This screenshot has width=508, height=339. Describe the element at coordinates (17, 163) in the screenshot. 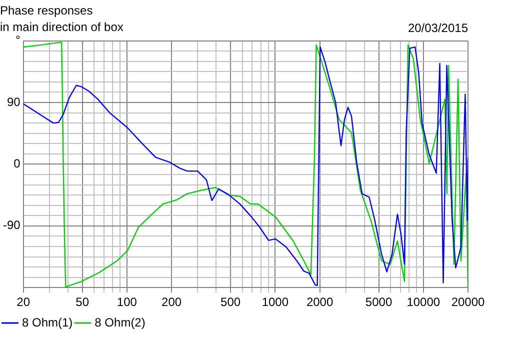

I see `y-tick-label: 0` at that location.